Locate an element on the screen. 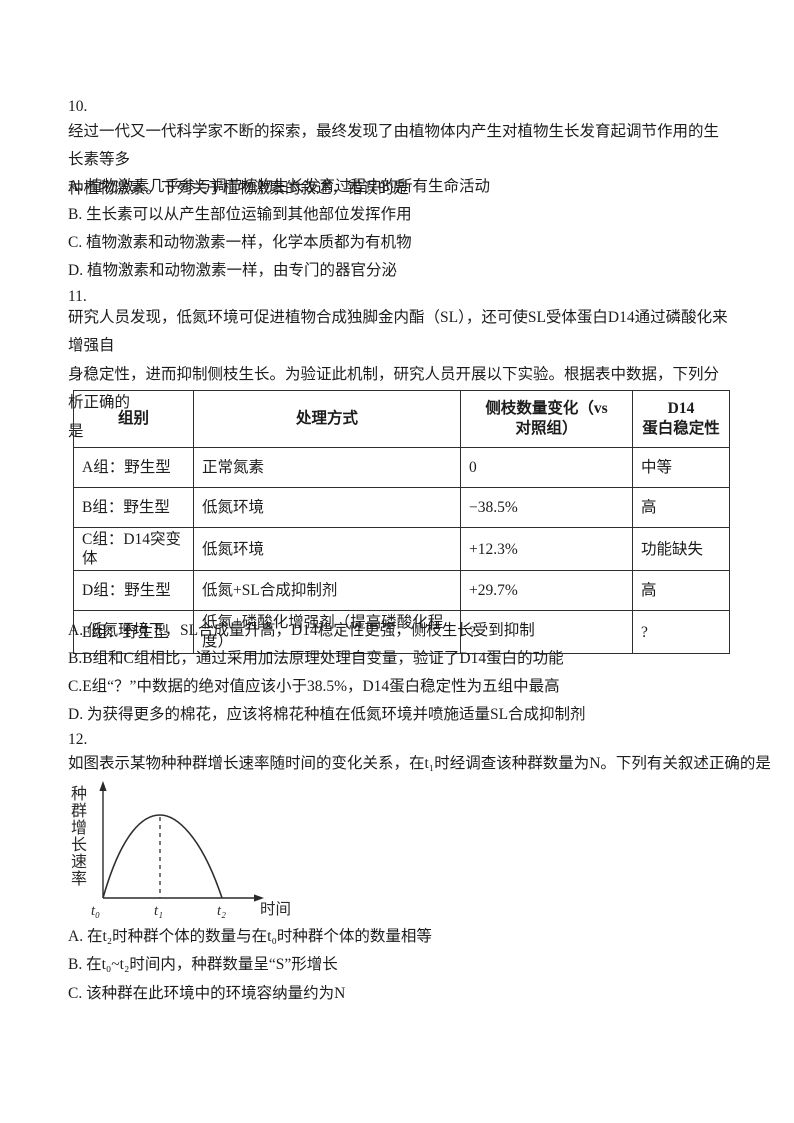 The width and height of the screenshot is (794, 1123). table-row: C组：D14突变体 低氮环境 +12.3% 功能缺失 is located at coordinates (401, 549).